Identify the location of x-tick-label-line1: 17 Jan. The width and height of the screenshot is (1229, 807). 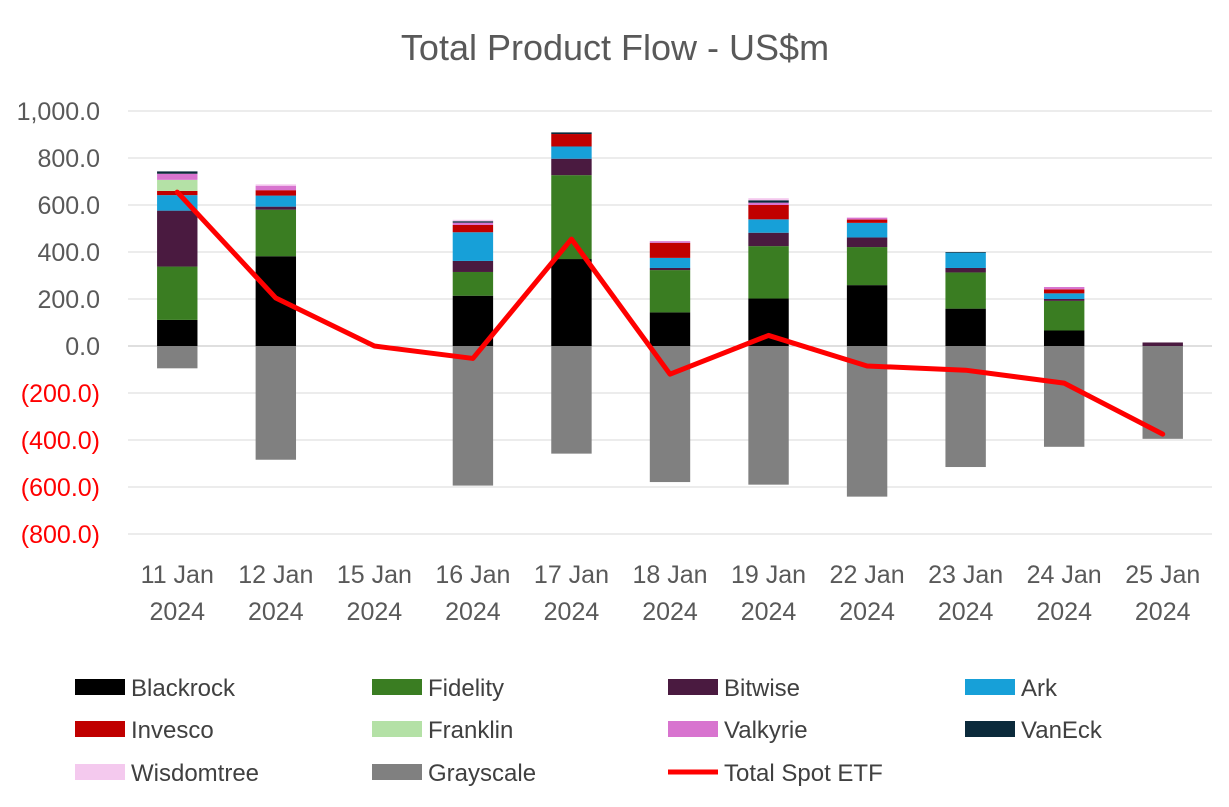
(571, 575).